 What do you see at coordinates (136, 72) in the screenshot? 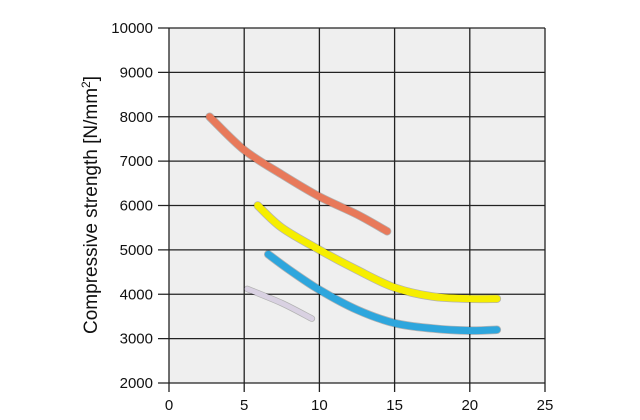
I see `y-tick-label: 9000` at bounding box center [136, 72].